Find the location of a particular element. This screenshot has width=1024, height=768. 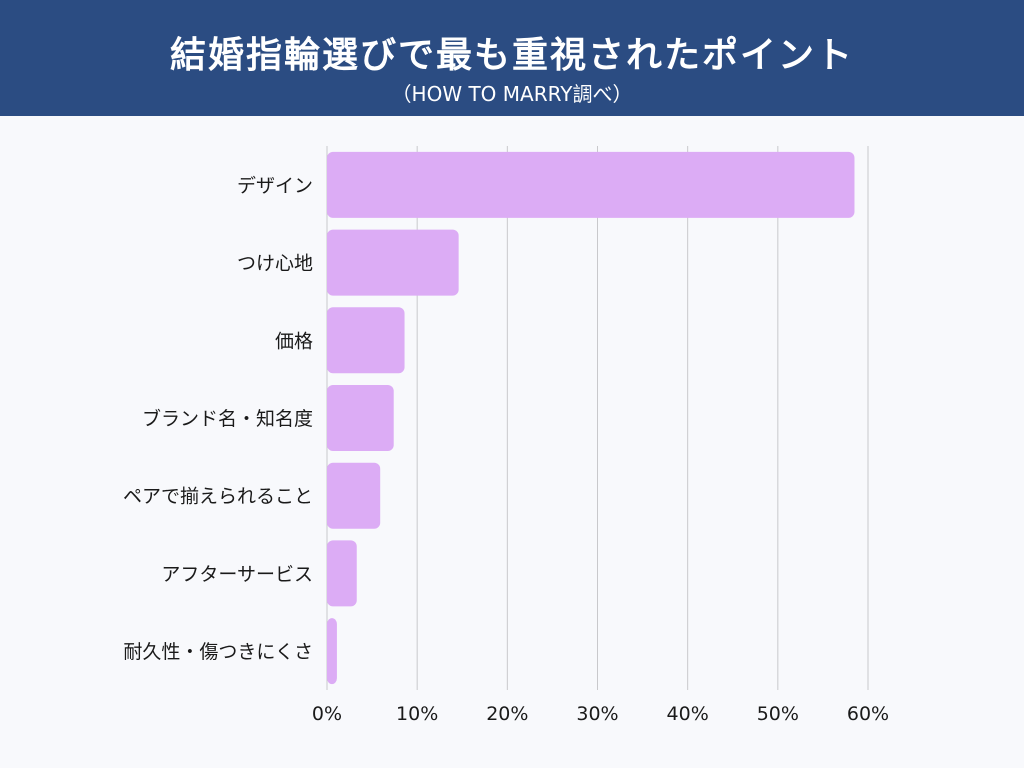

category-label: アフターサービス is located at coordinates (237, 574).